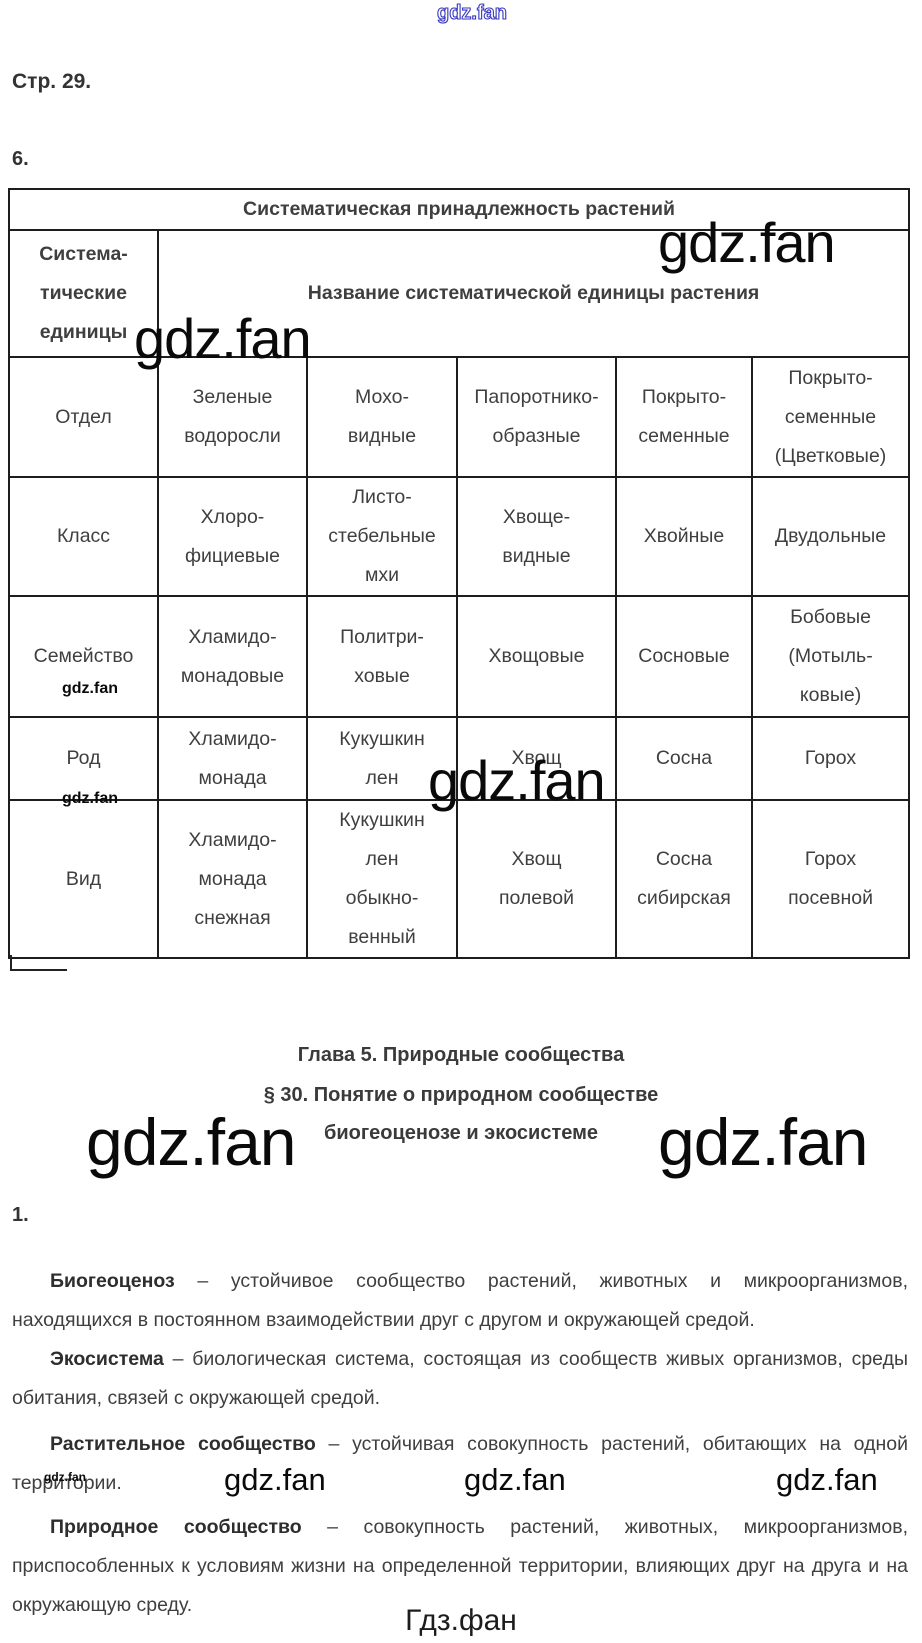  Describe the element at coordinates (536, 879) in the screenshot. I see `table-cell: Хвощ полевой` at that location.